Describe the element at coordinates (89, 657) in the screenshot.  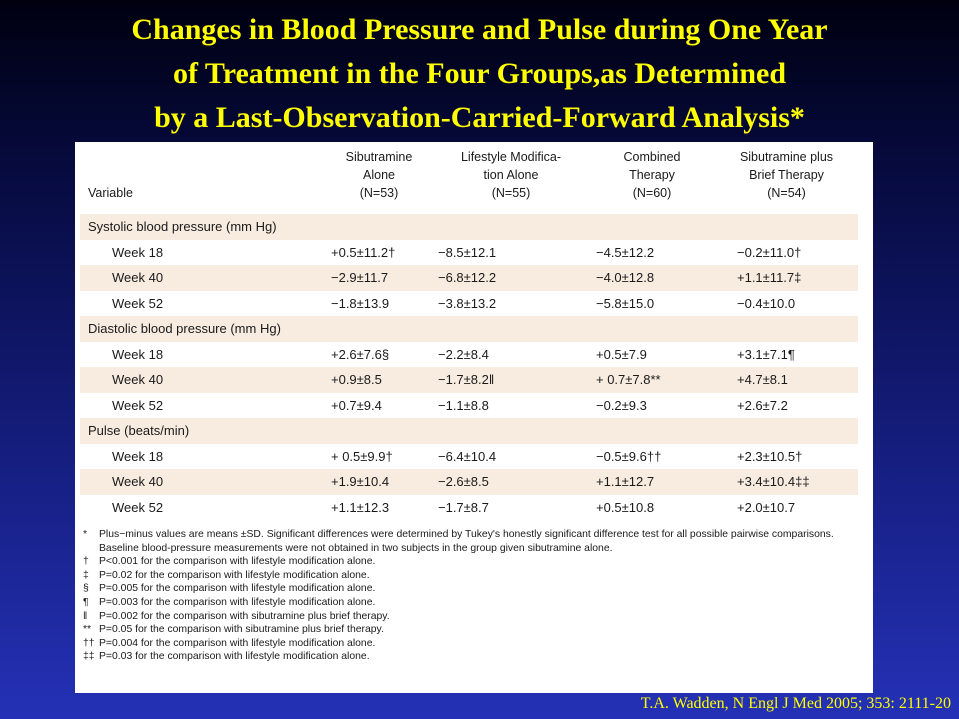
I see `footnote-symbol: ‡‡` at that location.